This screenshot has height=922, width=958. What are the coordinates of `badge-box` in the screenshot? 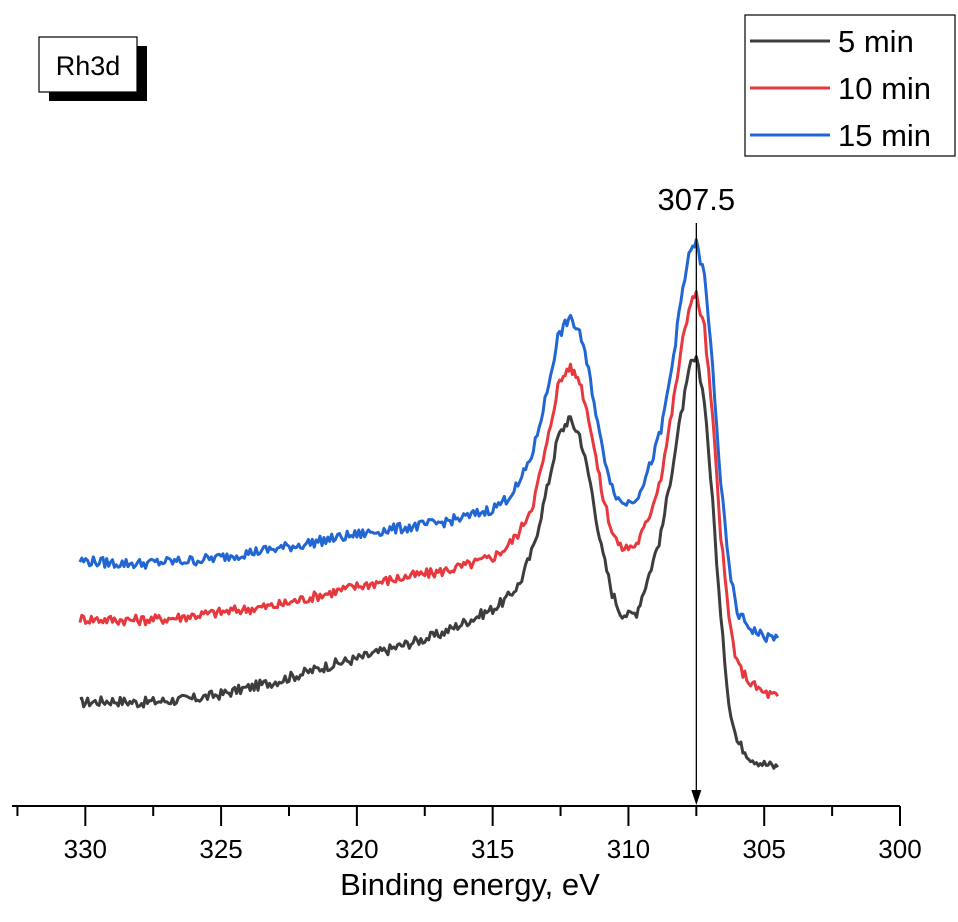 It's located at (88, 64).